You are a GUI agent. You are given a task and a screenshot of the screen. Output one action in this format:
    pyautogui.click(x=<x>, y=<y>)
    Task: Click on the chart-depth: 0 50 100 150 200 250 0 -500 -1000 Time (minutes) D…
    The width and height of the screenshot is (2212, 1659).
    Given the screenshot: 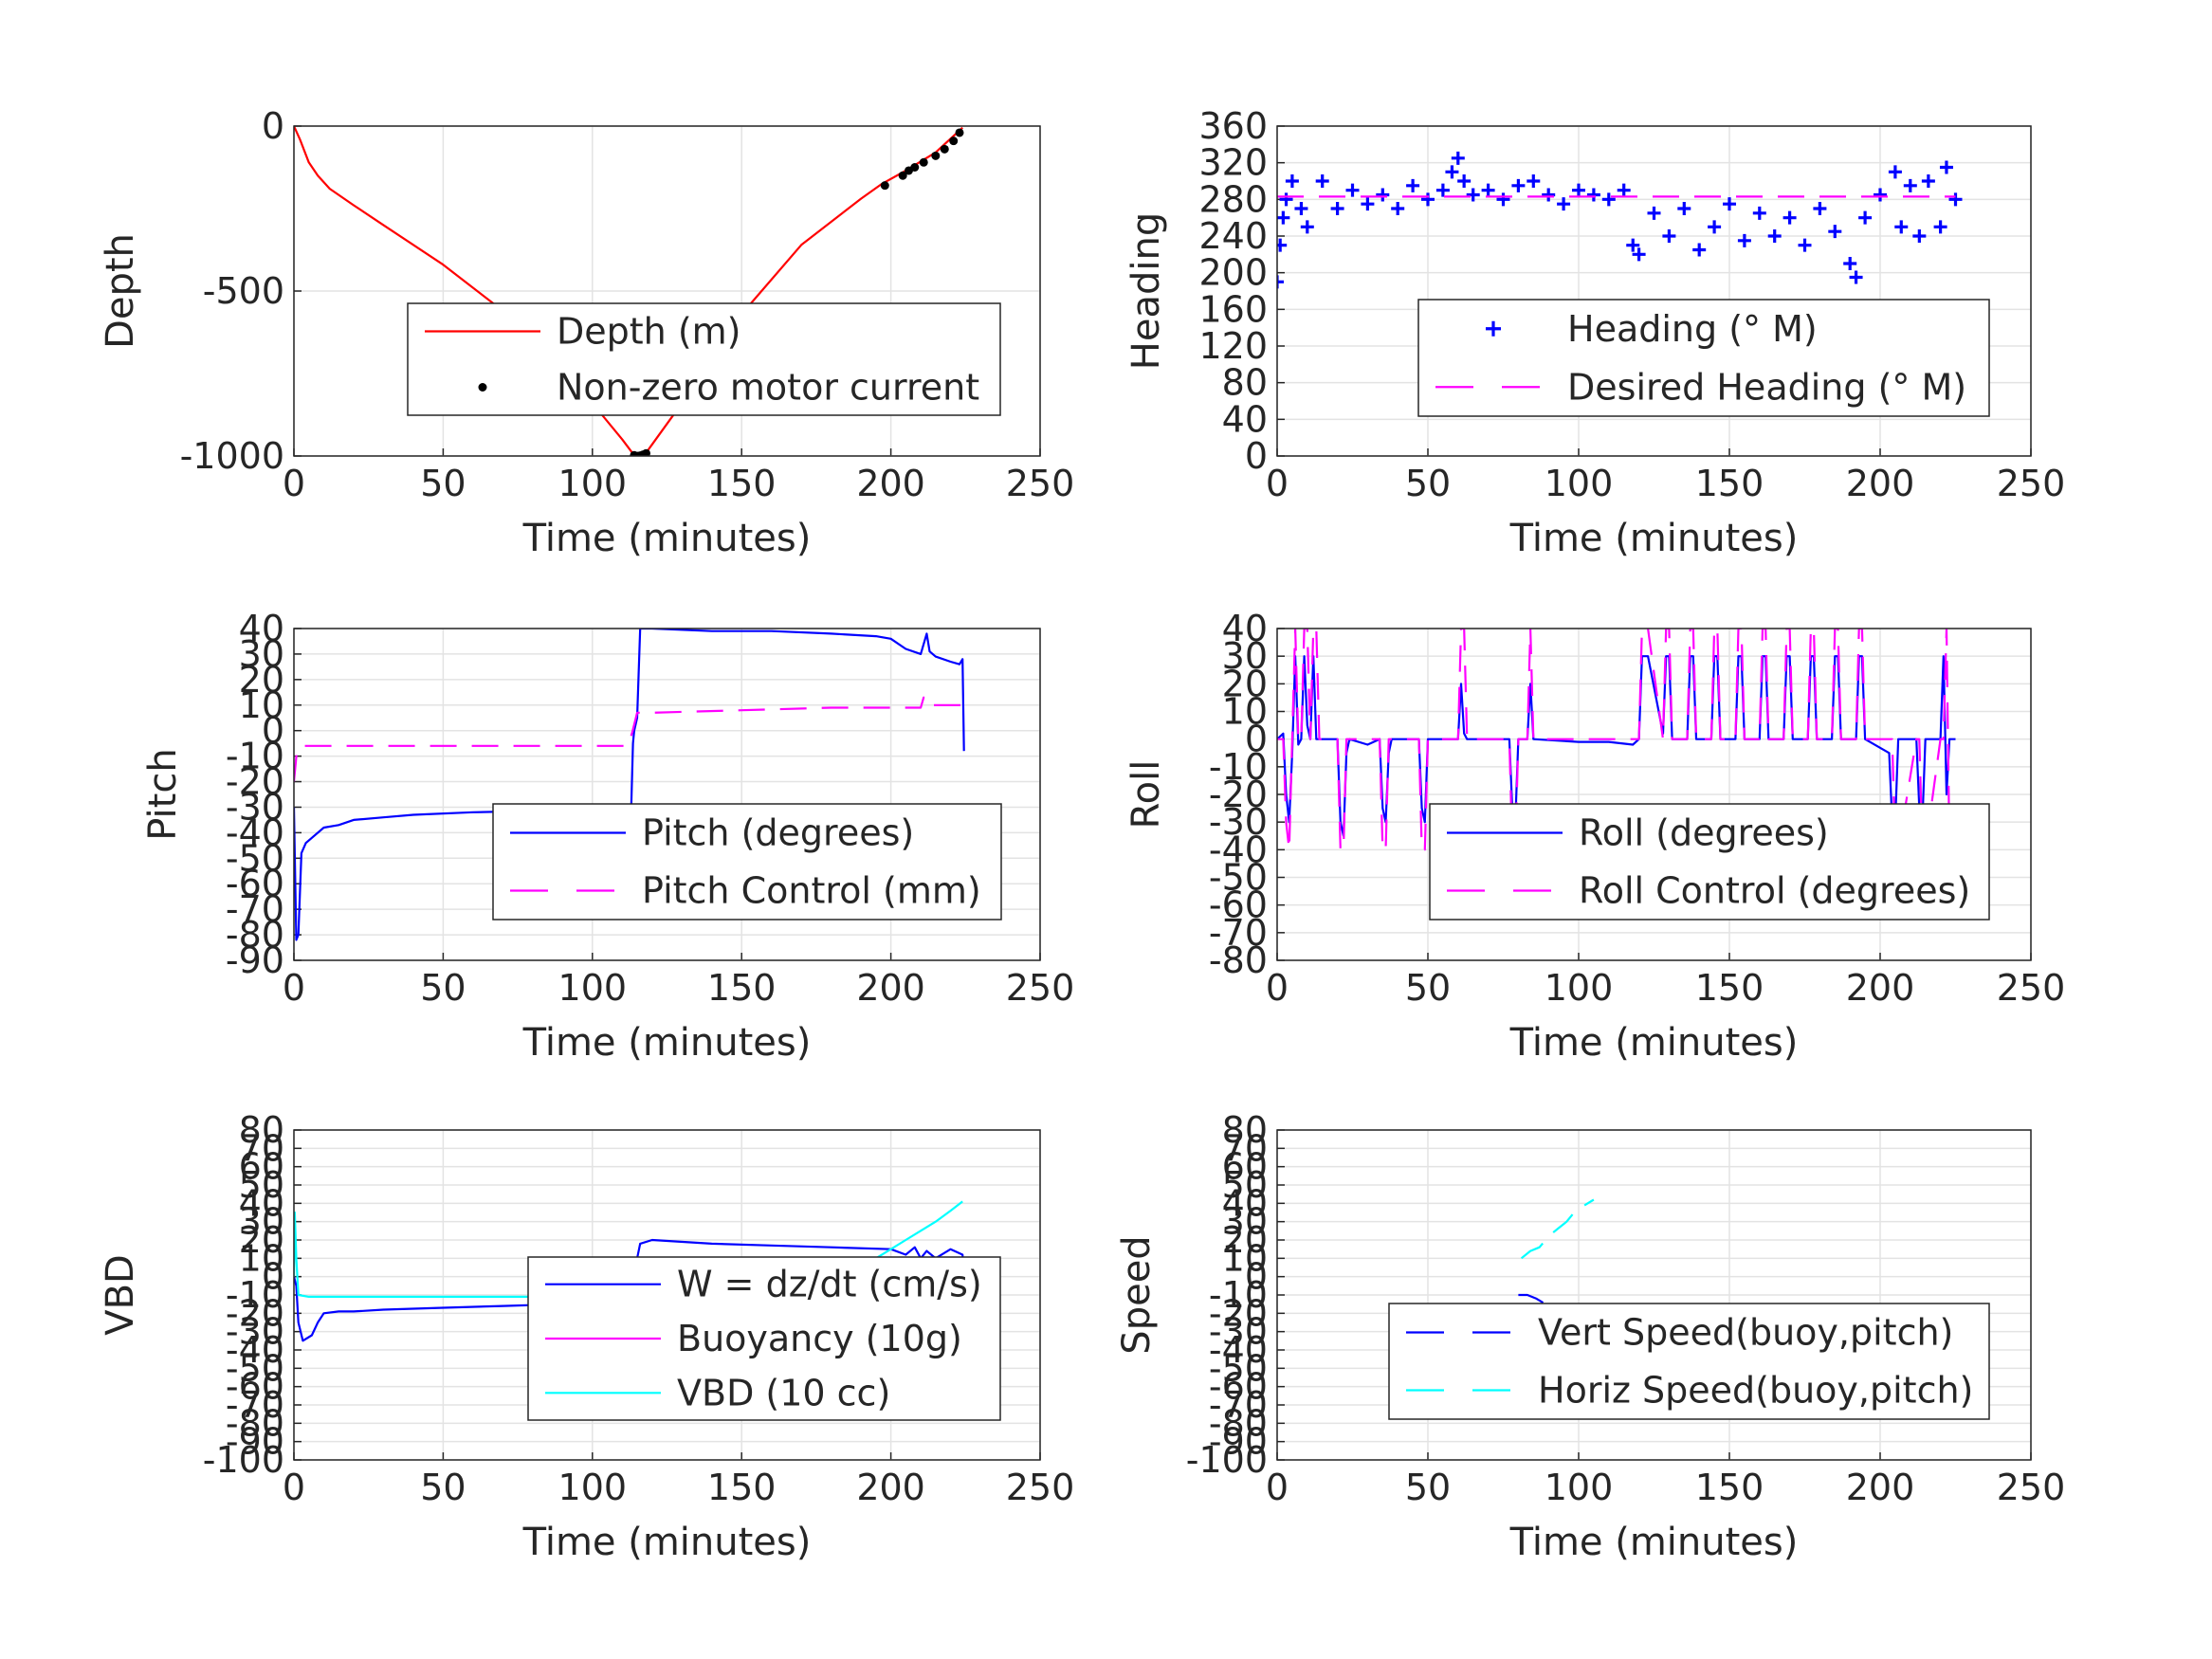 What is the action you would take?
    pyautogui.click(x=586, y=332)
    